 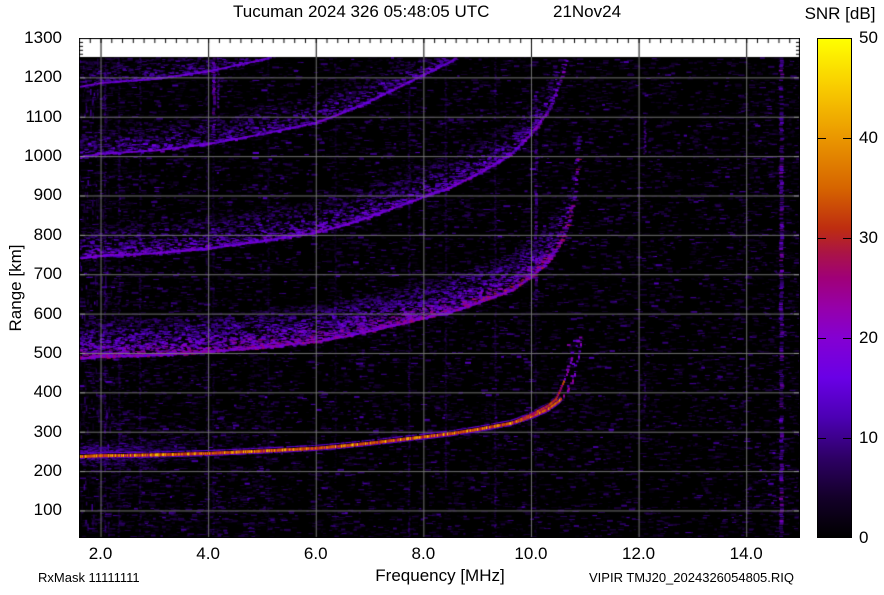 I want to click on y-tick-label: 1100, so click(x=43, y=116).